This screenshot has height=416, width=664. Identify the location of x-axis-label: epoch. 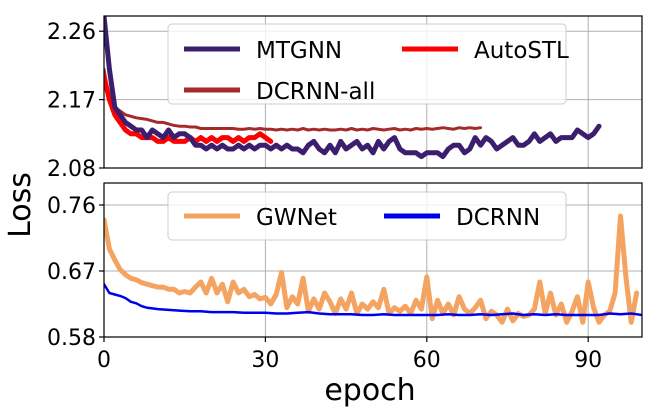
(369, 390).